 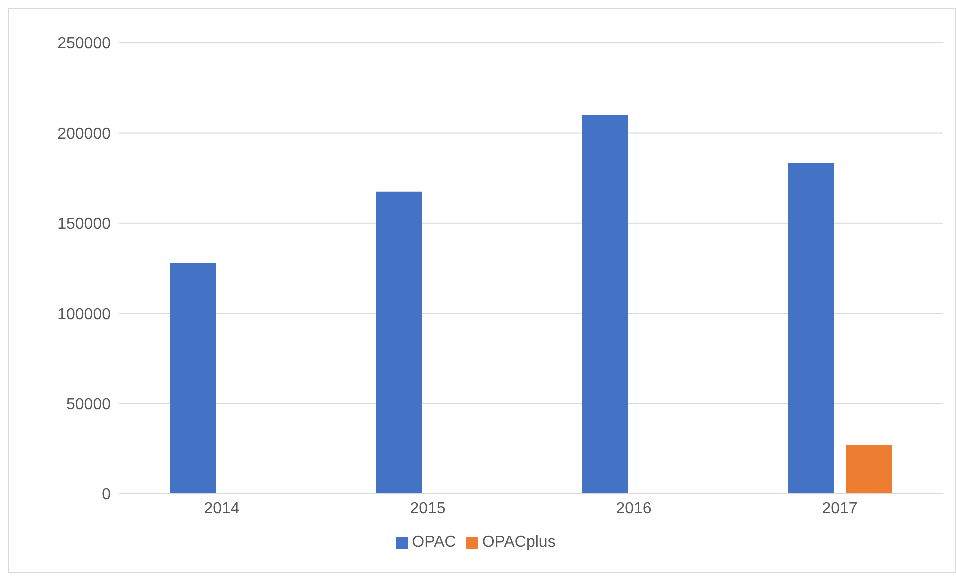 I want to click on x-tick-label: 2015, so click(x=428, y=509).